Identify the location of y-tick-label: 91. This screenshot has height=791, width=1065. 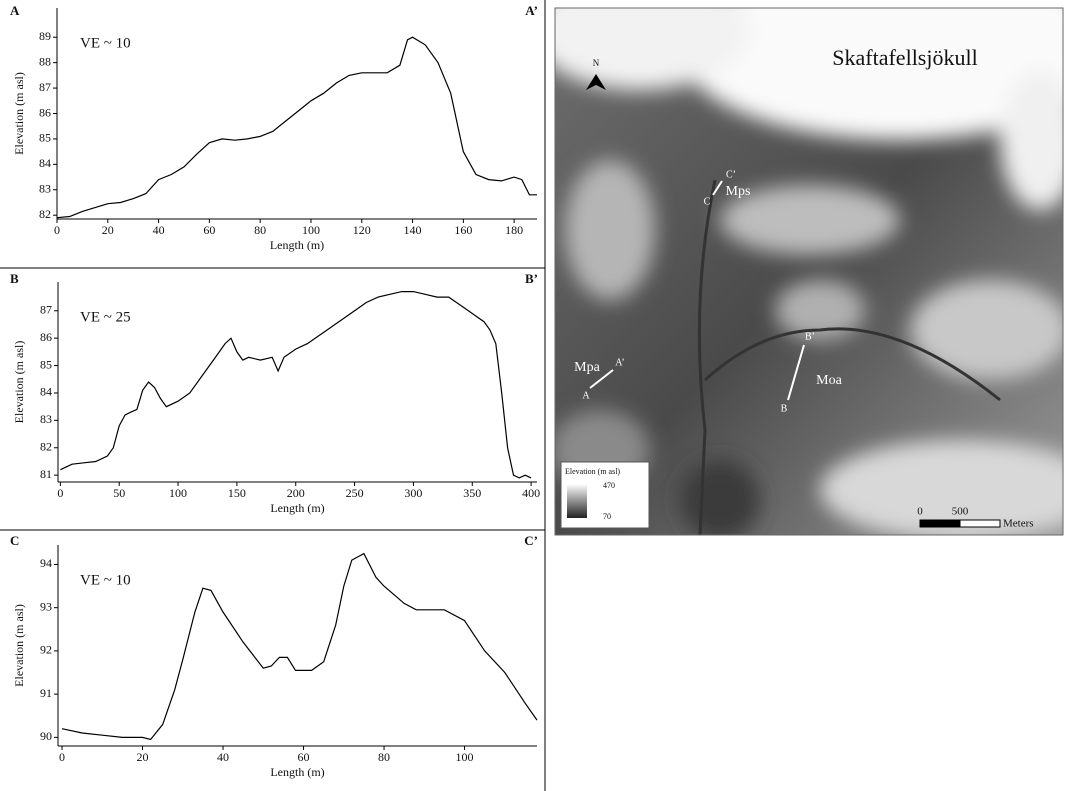
(46, 693).